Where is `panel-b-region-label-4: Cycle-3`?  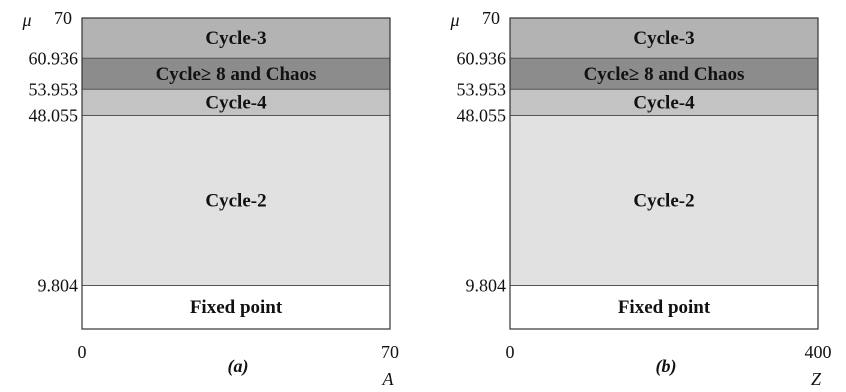
panel-b-region-label-4: Cycle-3 is located at coordinates (663, 38).